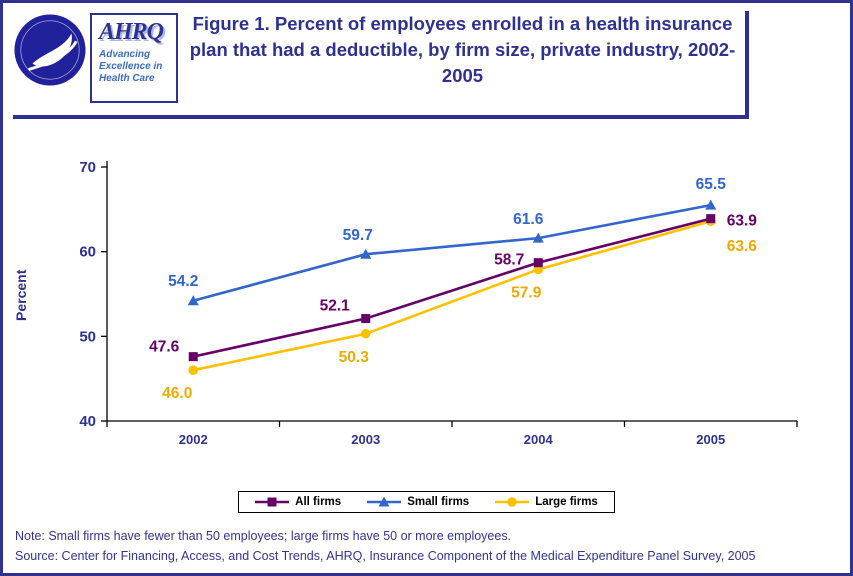 Image resolution: width=853 pixels, height=576 pixels. I want to click on svg-text: 54.2, so click(183, 281).